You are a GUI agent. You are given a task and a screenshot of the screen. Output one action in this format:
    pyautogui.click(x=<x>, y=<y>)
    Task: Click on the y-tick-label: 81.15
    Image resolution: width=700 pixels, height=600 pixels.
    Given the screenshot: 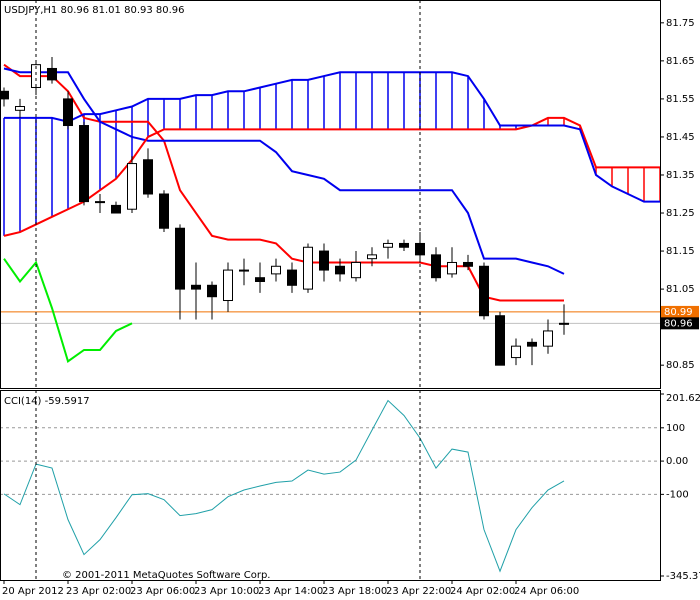 What is the action you would take?
    pyautogui.click(x=680, y=251)
    